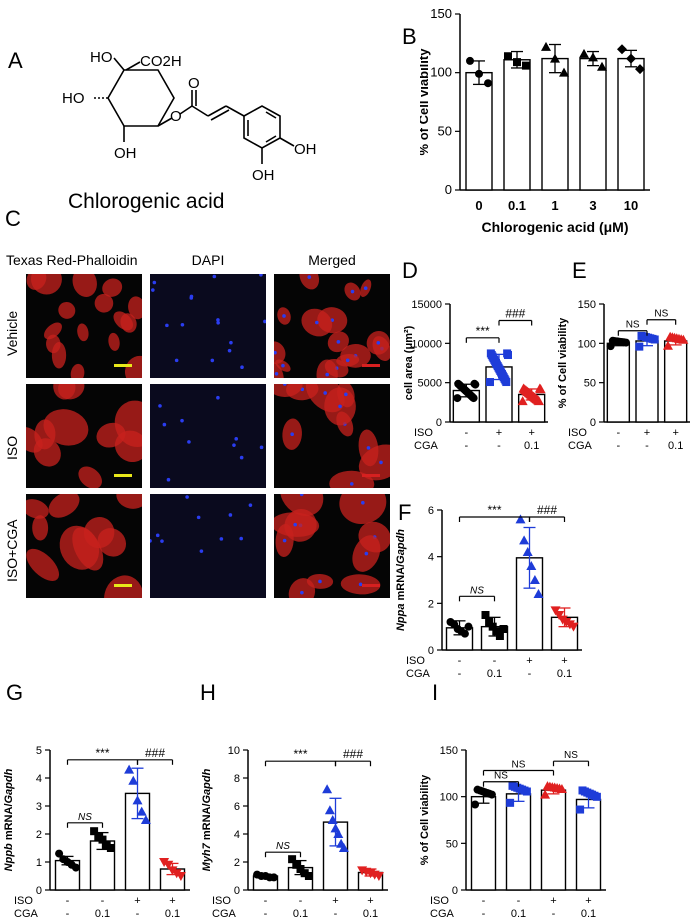 The width and height of the screenshot is (698, 923). Describe the element at coordinates (208, 436) in the screenshot. I see `micrograph-r1-c1` at that location.